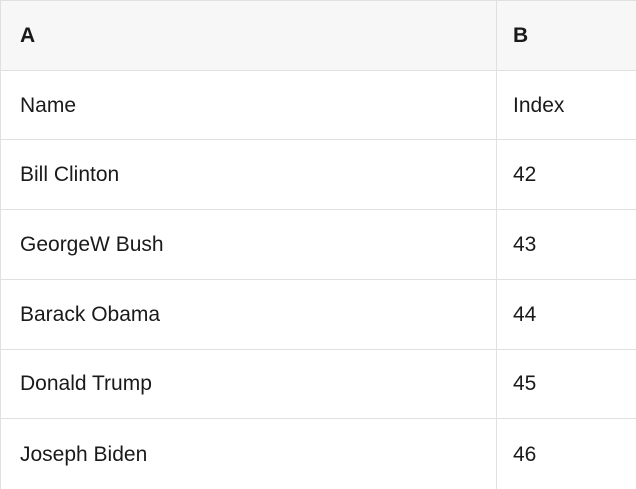 The width and height of the screenshot is (636, 489). I want to click on cell-index-46: 46, so click(525, 454).